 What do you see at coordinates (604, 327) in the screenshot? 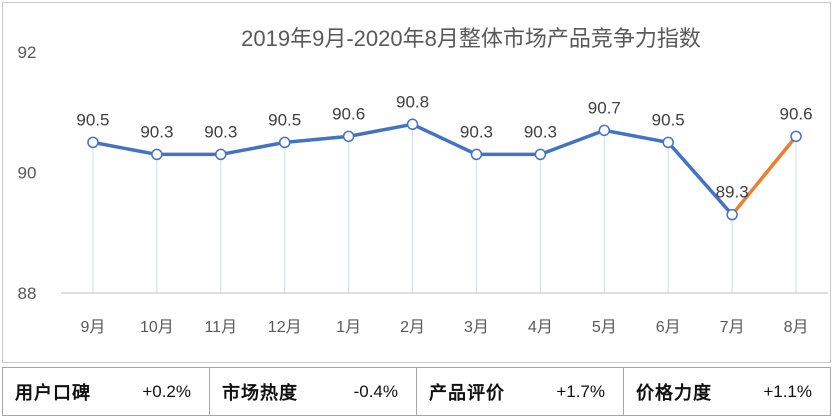
I see `x-tick-label: 5月` at bounding box center [604, 327].